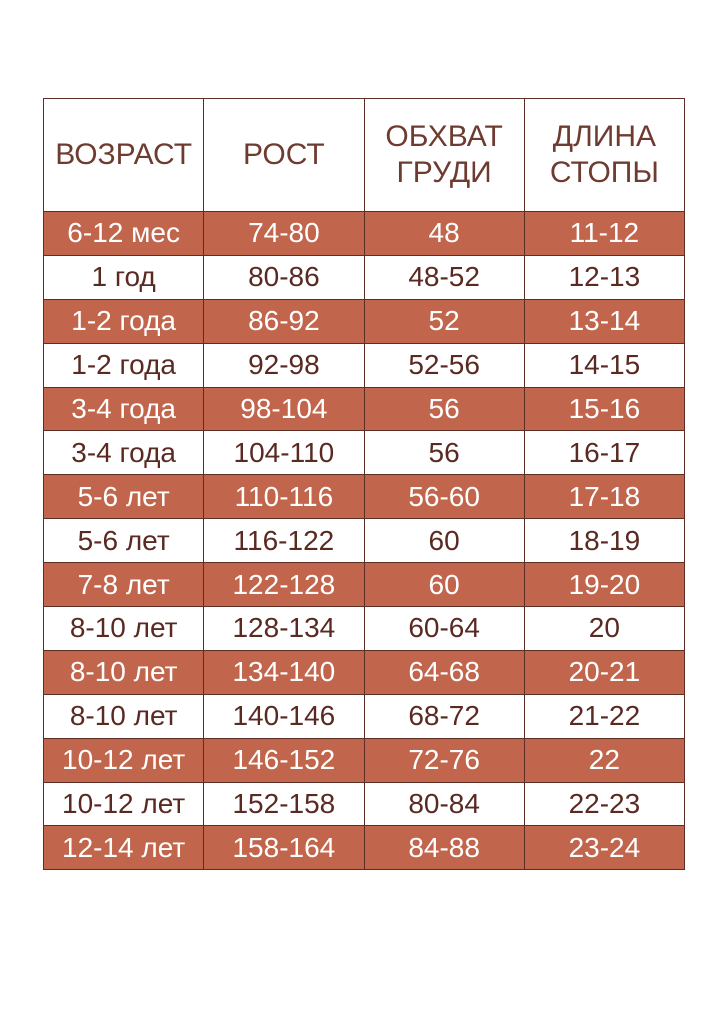  What do you see at coordinates (123, 585) in the screenshot?
I see `table-cell: 7-8 лет` at bounding box center [123, 585].